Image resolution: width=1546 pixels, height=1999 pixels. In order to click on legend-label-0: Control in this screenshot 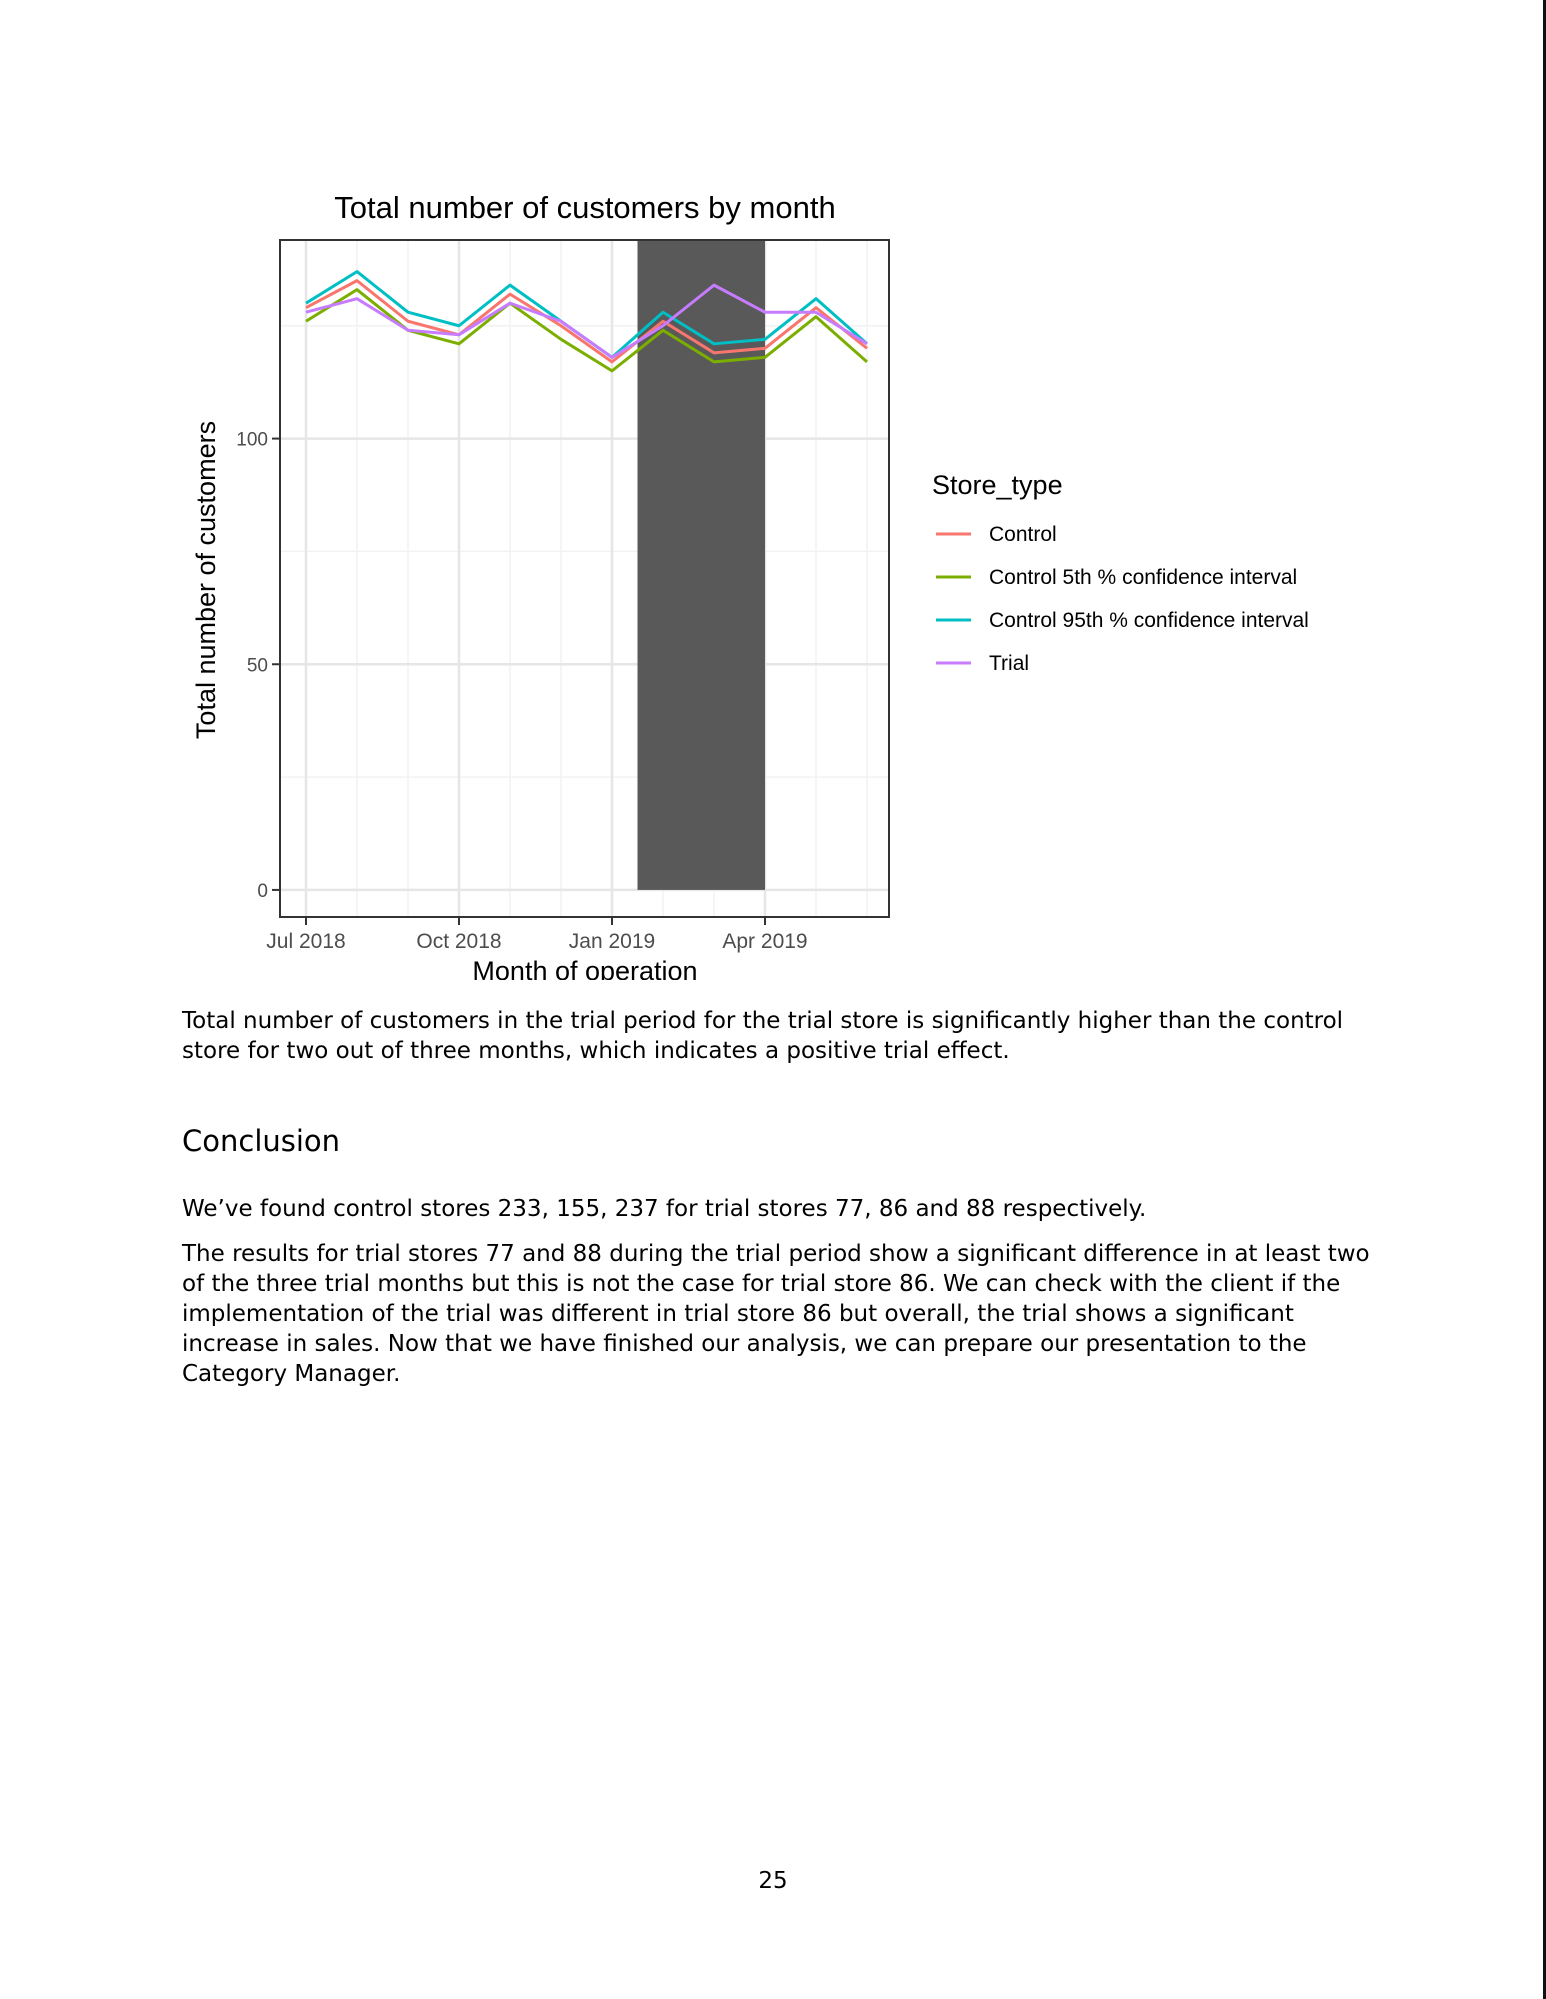, I will do `click(1023, 534)`.